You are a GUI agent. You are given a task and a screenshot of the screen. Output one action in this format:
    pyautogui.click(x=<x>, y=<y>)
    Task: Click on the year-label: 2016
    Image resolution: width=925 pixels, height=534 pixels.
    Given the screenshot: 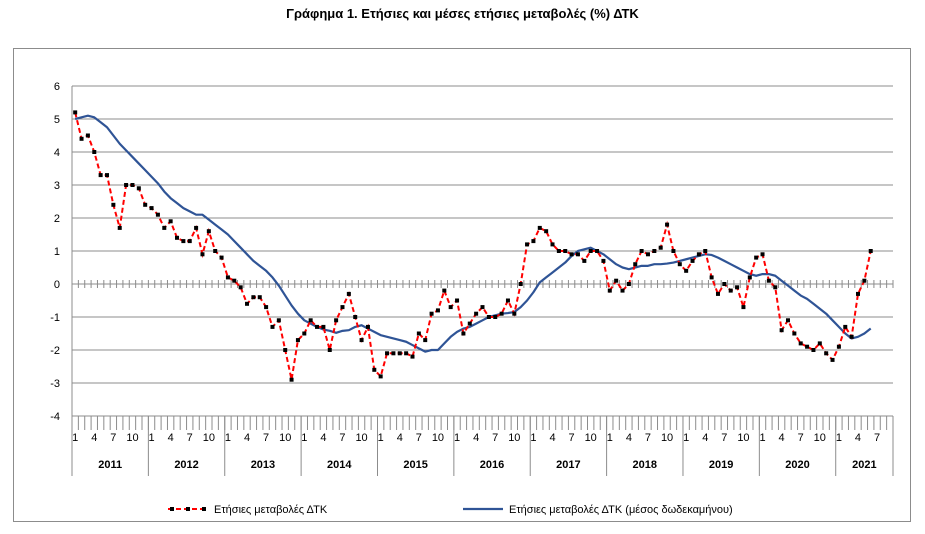 What is the action you would take?
    pyautogui.click(x=492, y=465)
    